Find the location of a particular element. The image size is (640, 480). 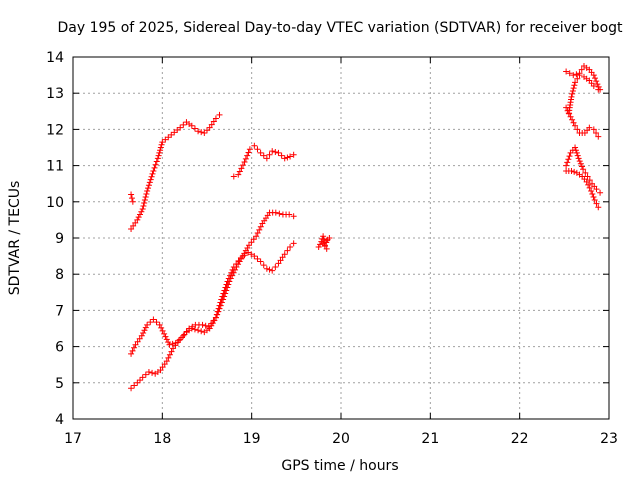

y-tick-label: 11 is located at coordinates (55, 167).